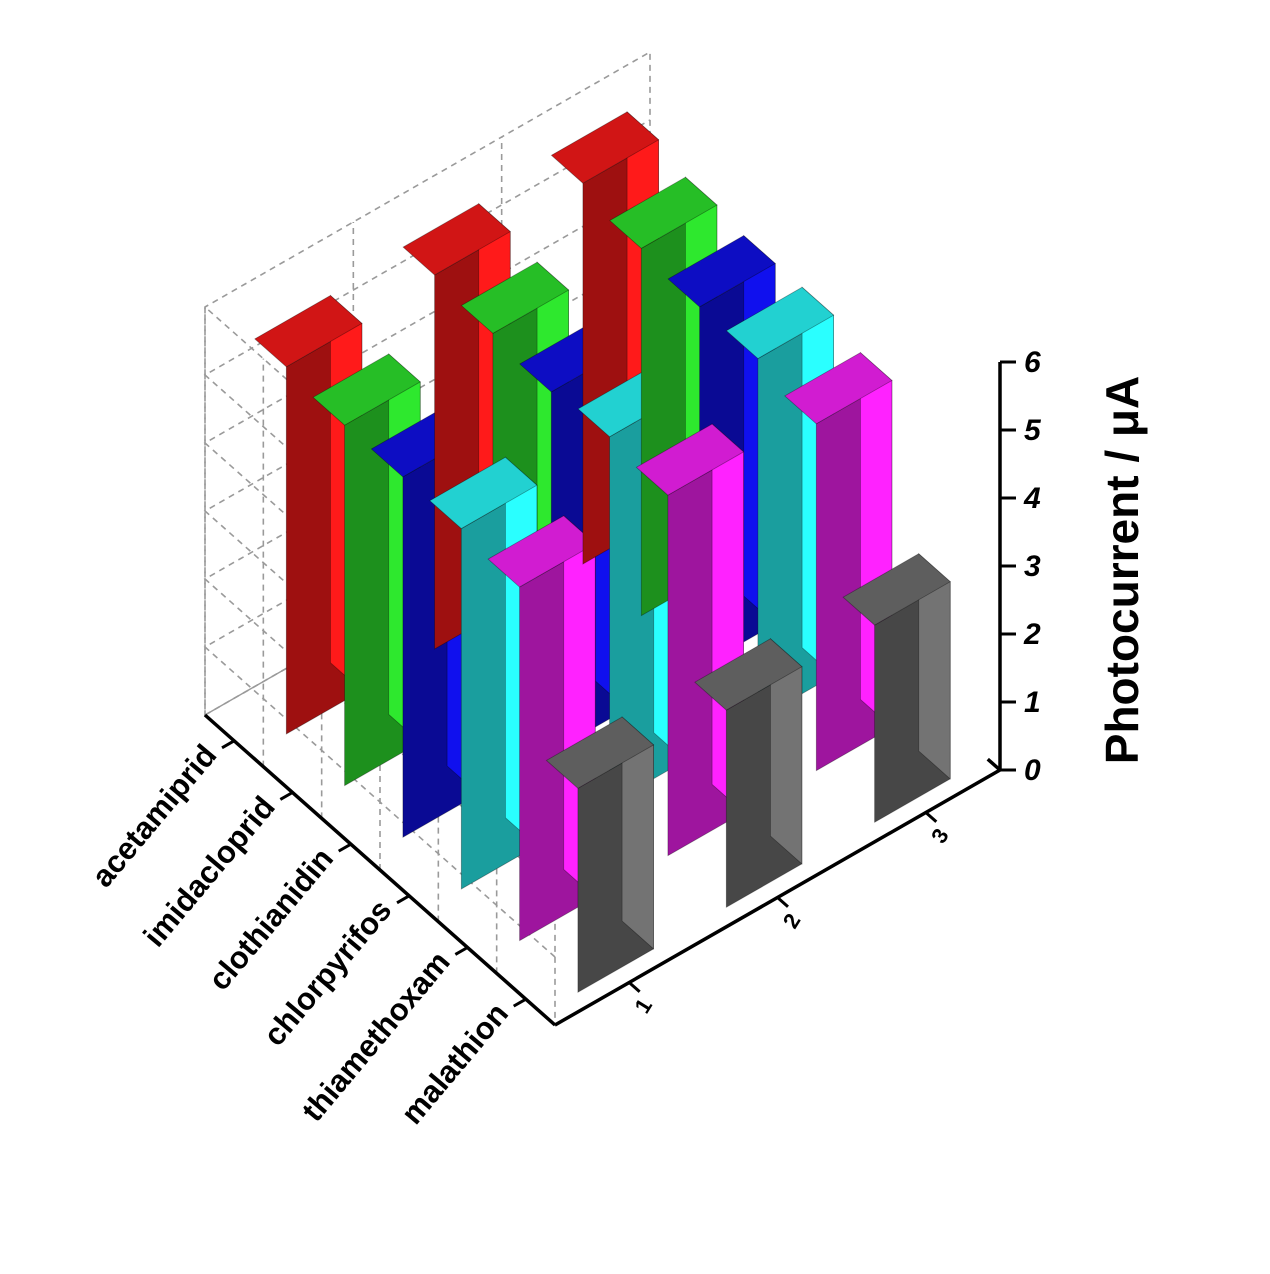 The height and width of the screenshot is (1274, 1270). I want to click on z-axis-foot, so click(994, 764).